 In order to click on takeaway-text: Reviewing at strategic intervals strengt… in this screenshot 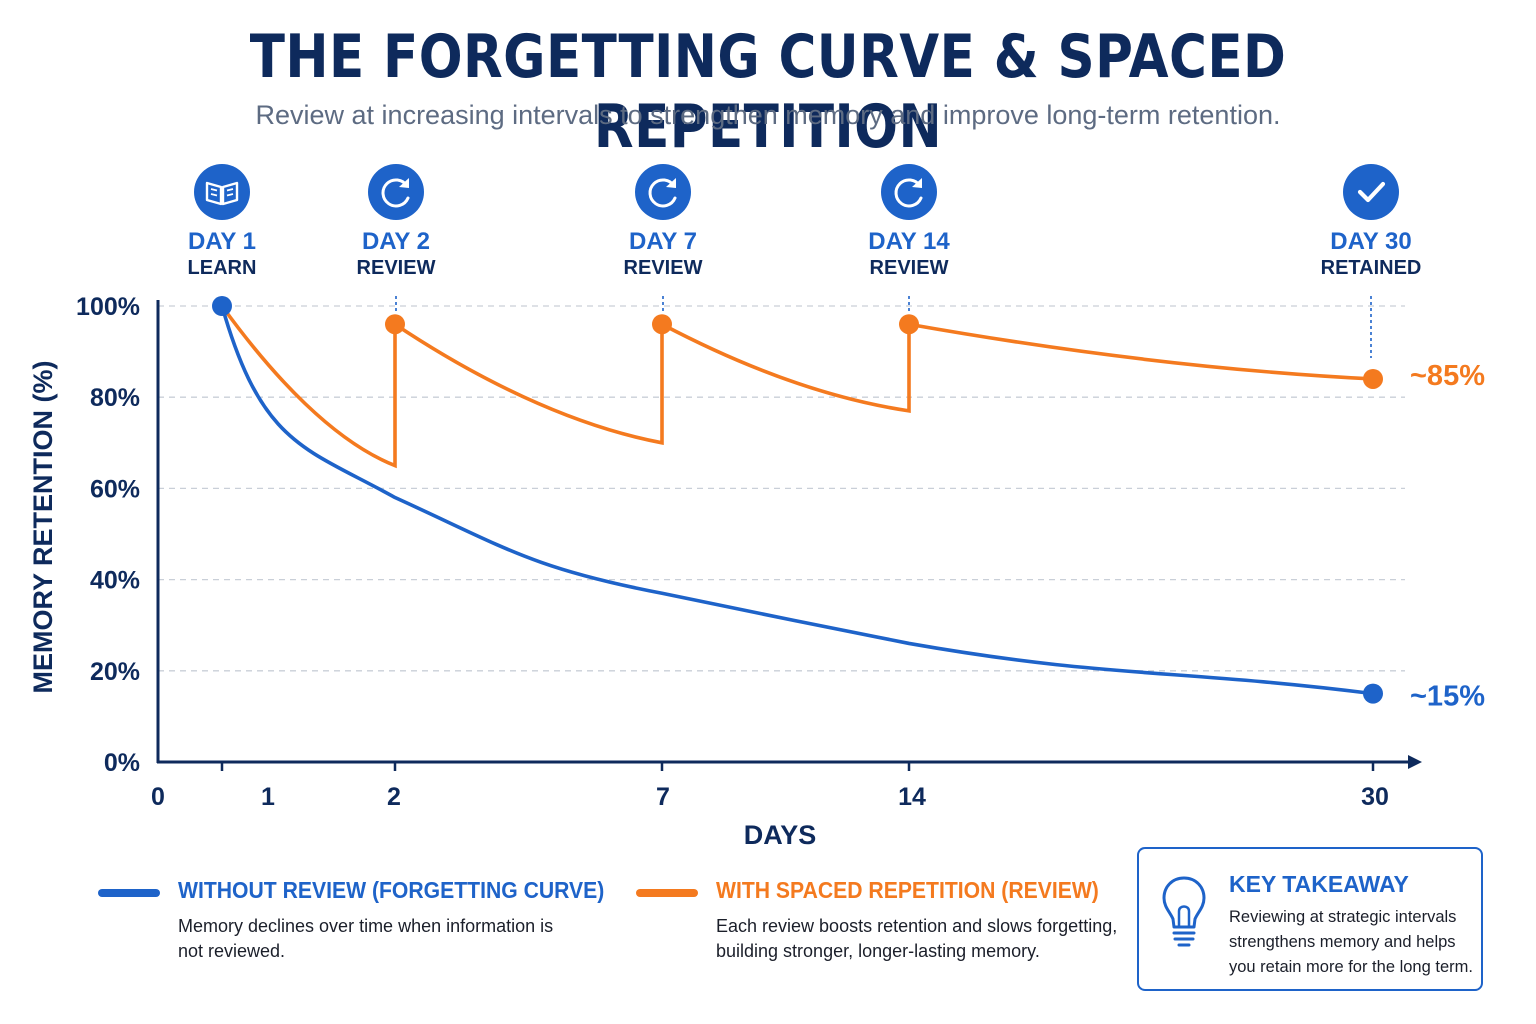, I will do `click(1351, 942)`.